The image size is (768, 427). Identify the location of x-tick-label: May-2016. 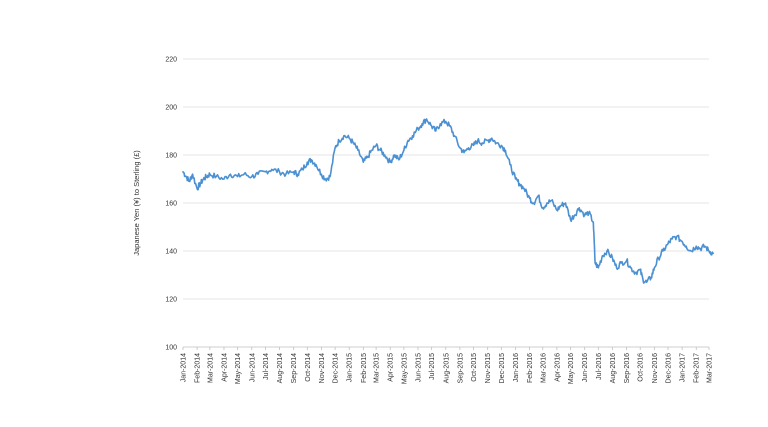
(571, 368).